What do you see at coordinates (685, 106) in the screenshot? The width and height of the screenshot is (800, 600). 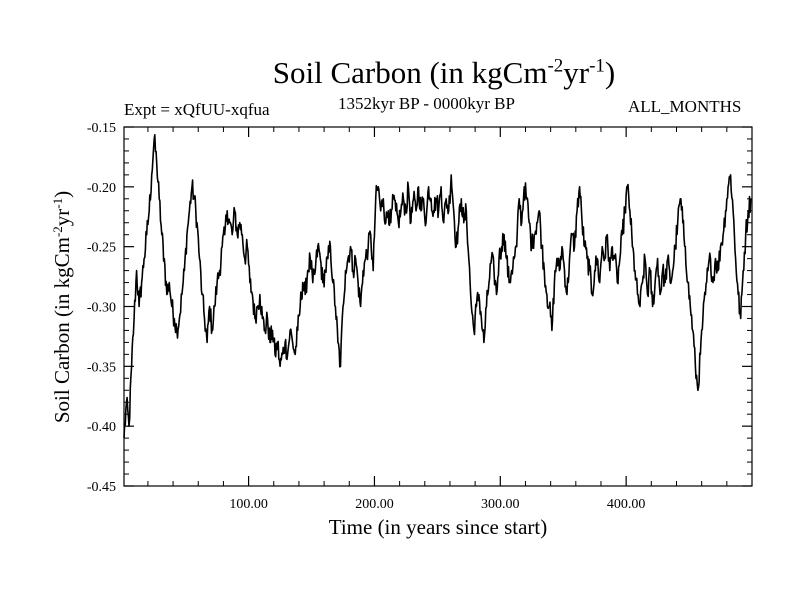 I see `period-label: ALL_MONTHS` at bounding box center [685, 106].